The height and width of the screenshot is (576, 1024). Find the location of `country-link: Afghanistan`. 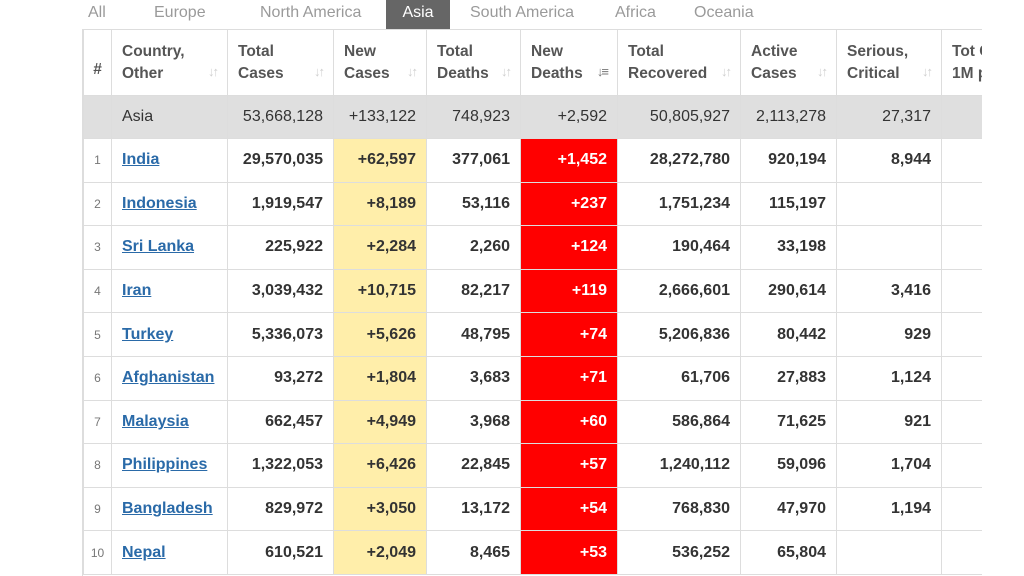

country-link: Afghanistan is located at coordinates (168, 378).